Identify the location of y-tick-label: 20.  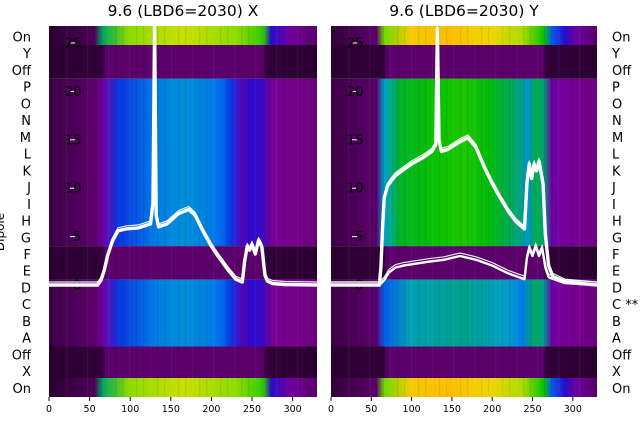
(73, 92).